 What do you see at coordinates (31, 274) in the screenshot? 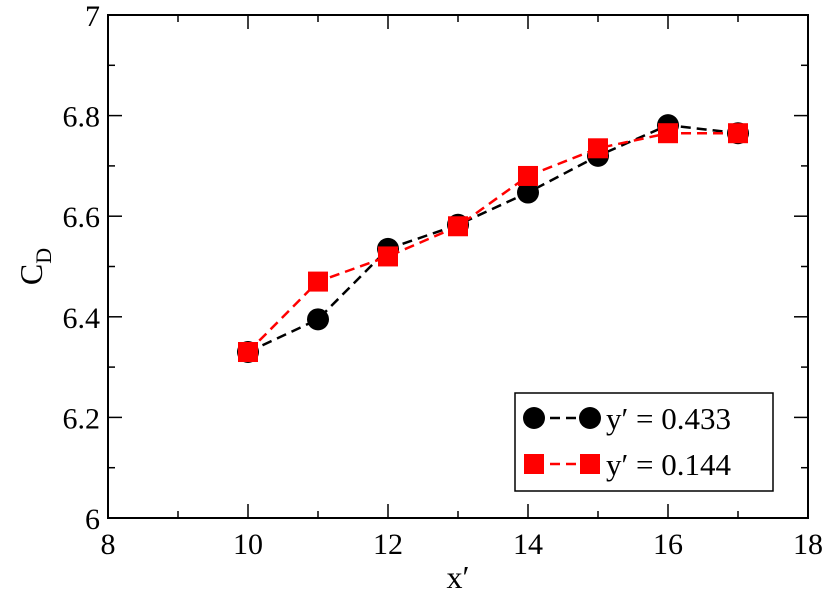
I see `y-axis-label-main: C` at bounding box center [31, 274].